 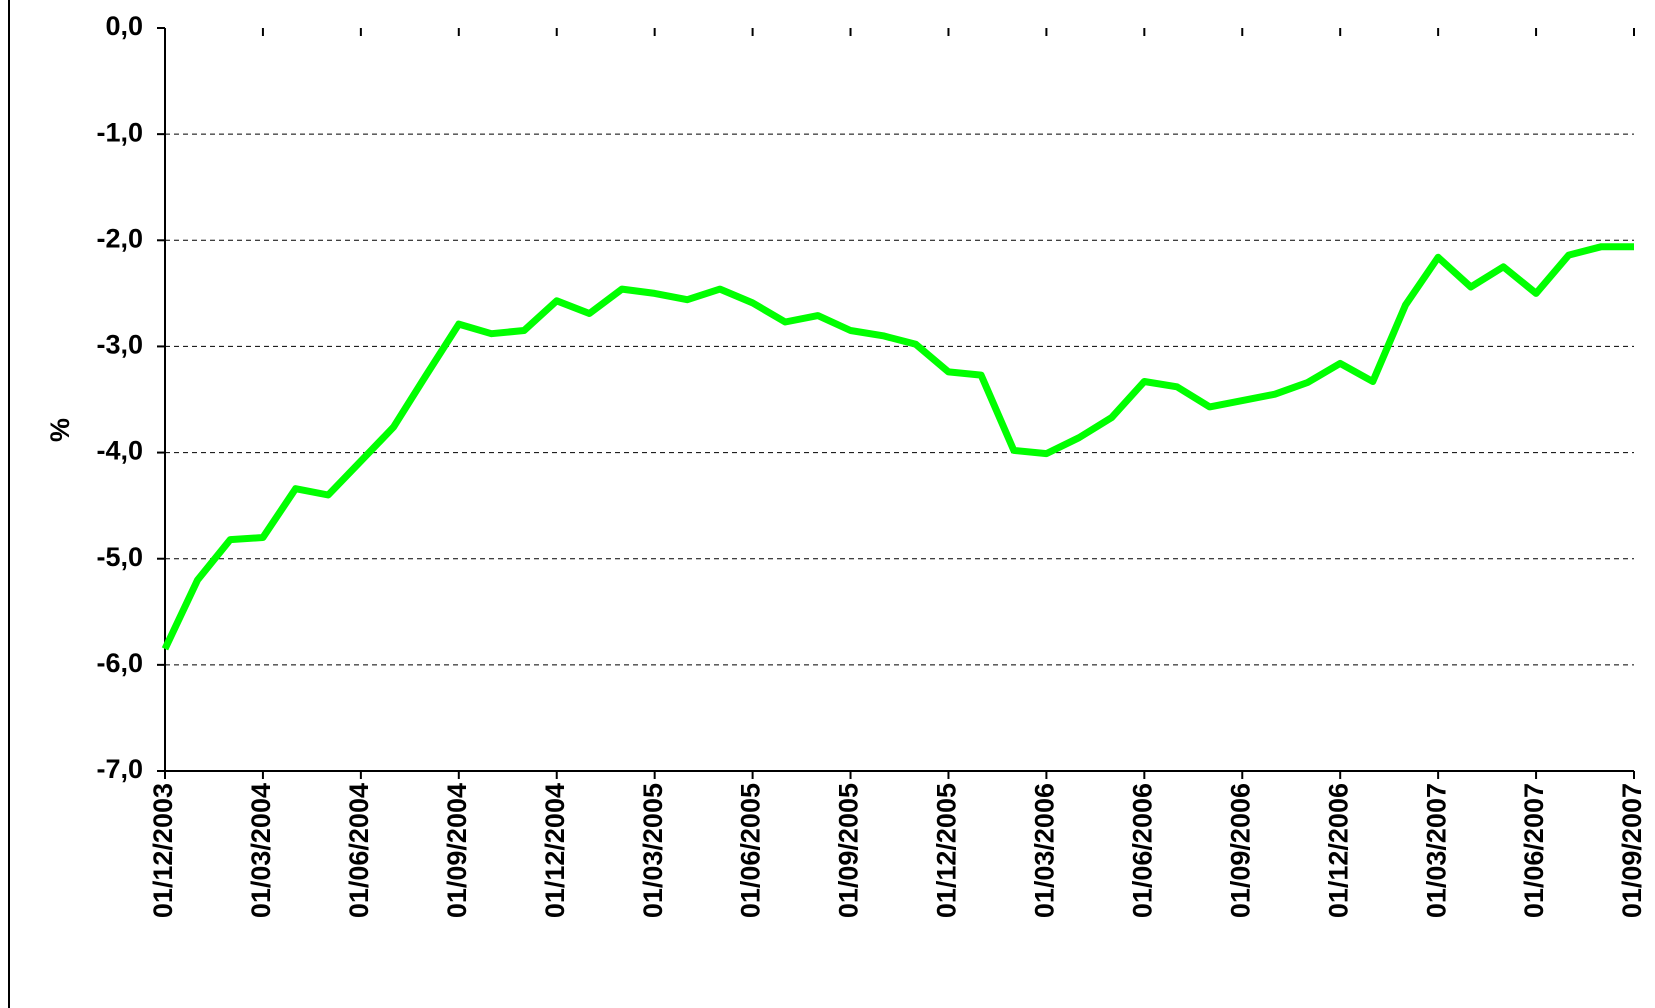 I want to click on y-tick-label: -2,0, so click(x=119, y=238).